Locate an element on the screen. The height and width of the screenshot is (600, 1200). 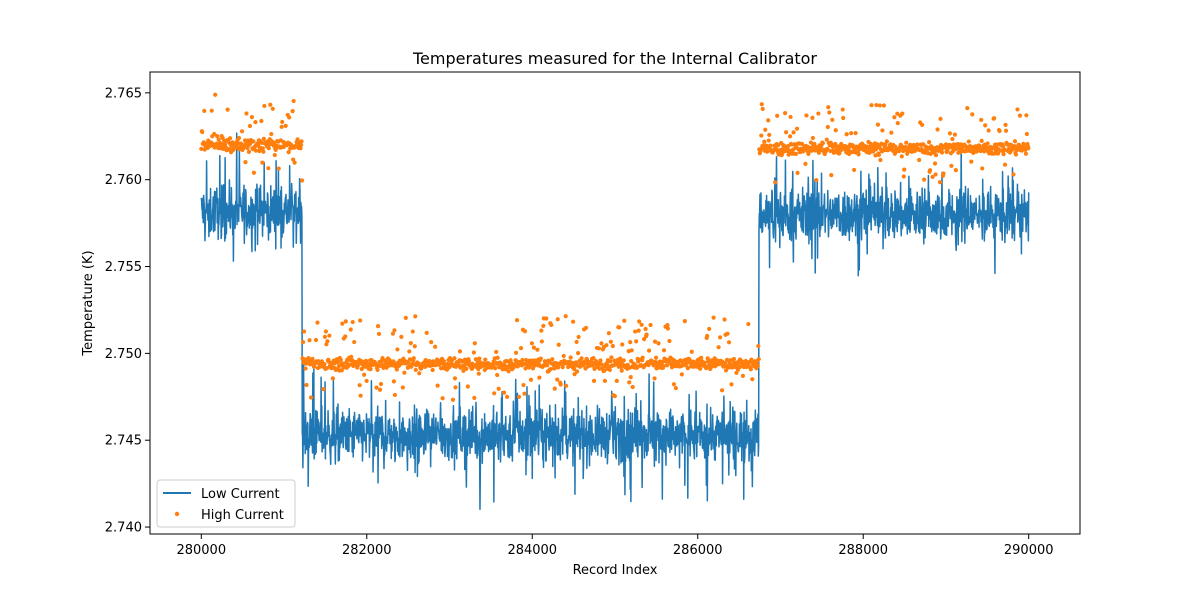
x-tick-label: 288000 is located at coordinates (863, 550).